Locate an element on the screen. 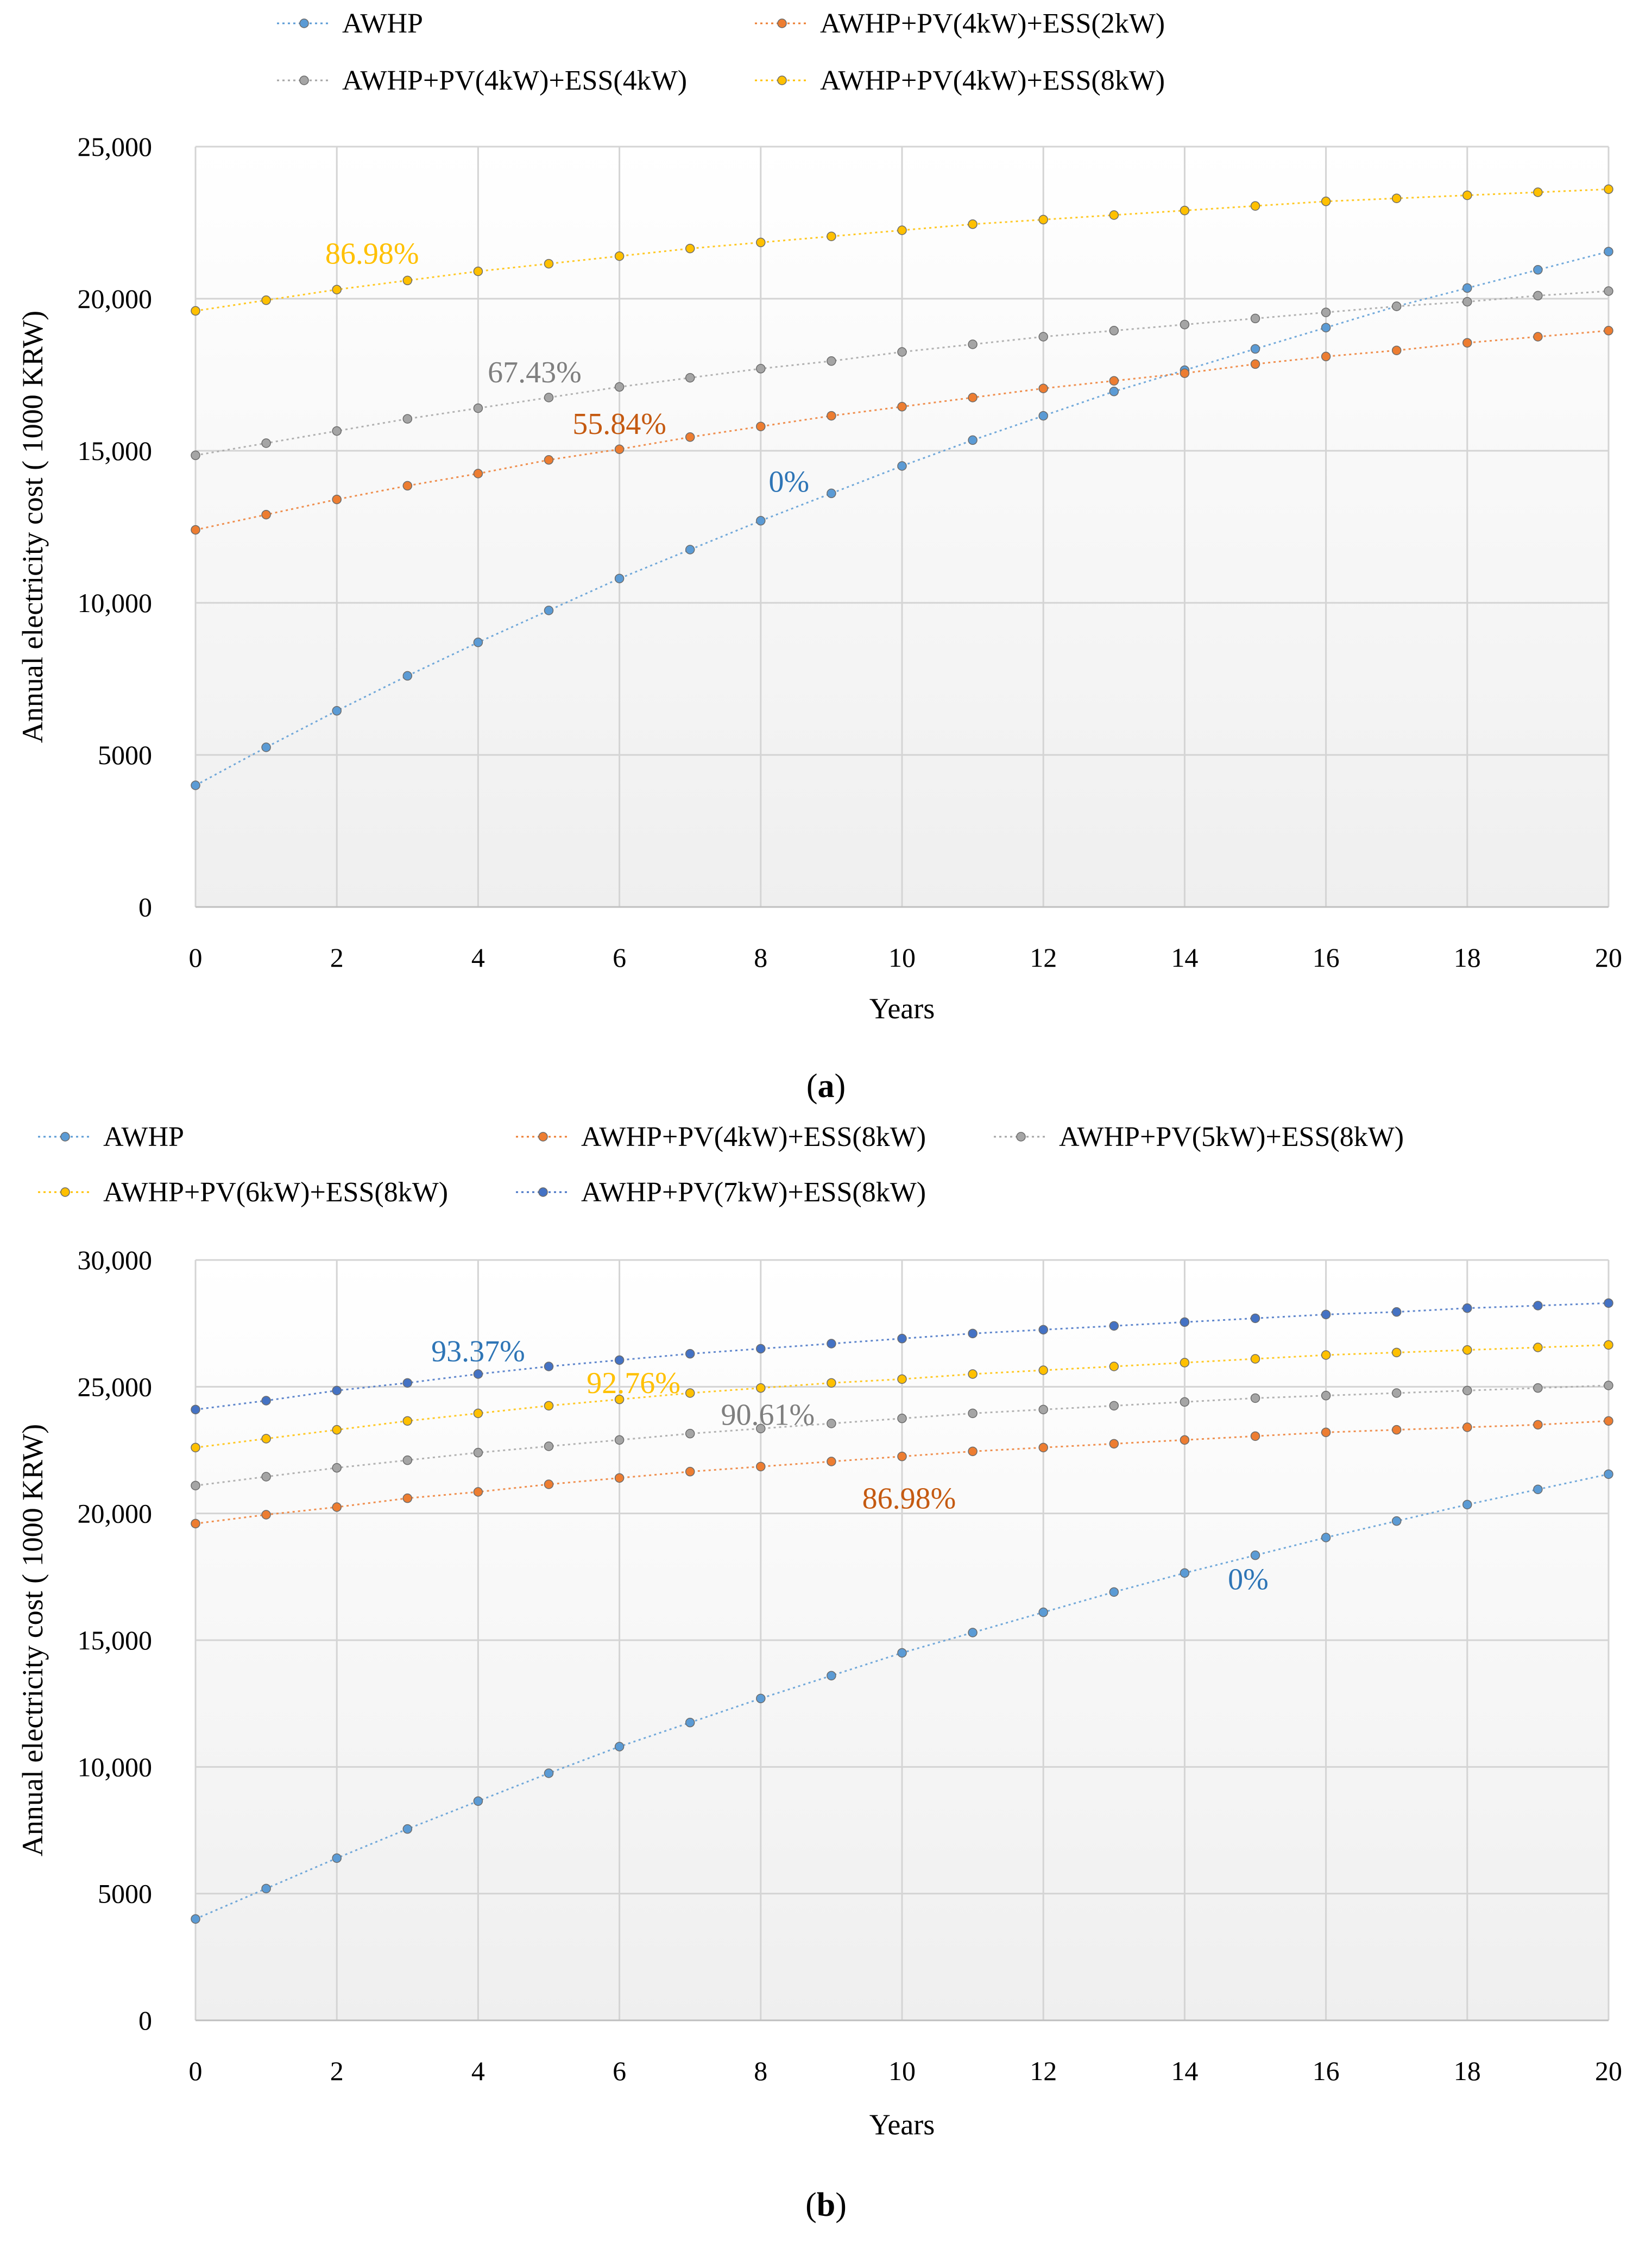 This screenshot has width=1652, height=2249. legend-entry: AWHP+PV(4kW)+ESS(4kW) is located at coordinates (482, 80).